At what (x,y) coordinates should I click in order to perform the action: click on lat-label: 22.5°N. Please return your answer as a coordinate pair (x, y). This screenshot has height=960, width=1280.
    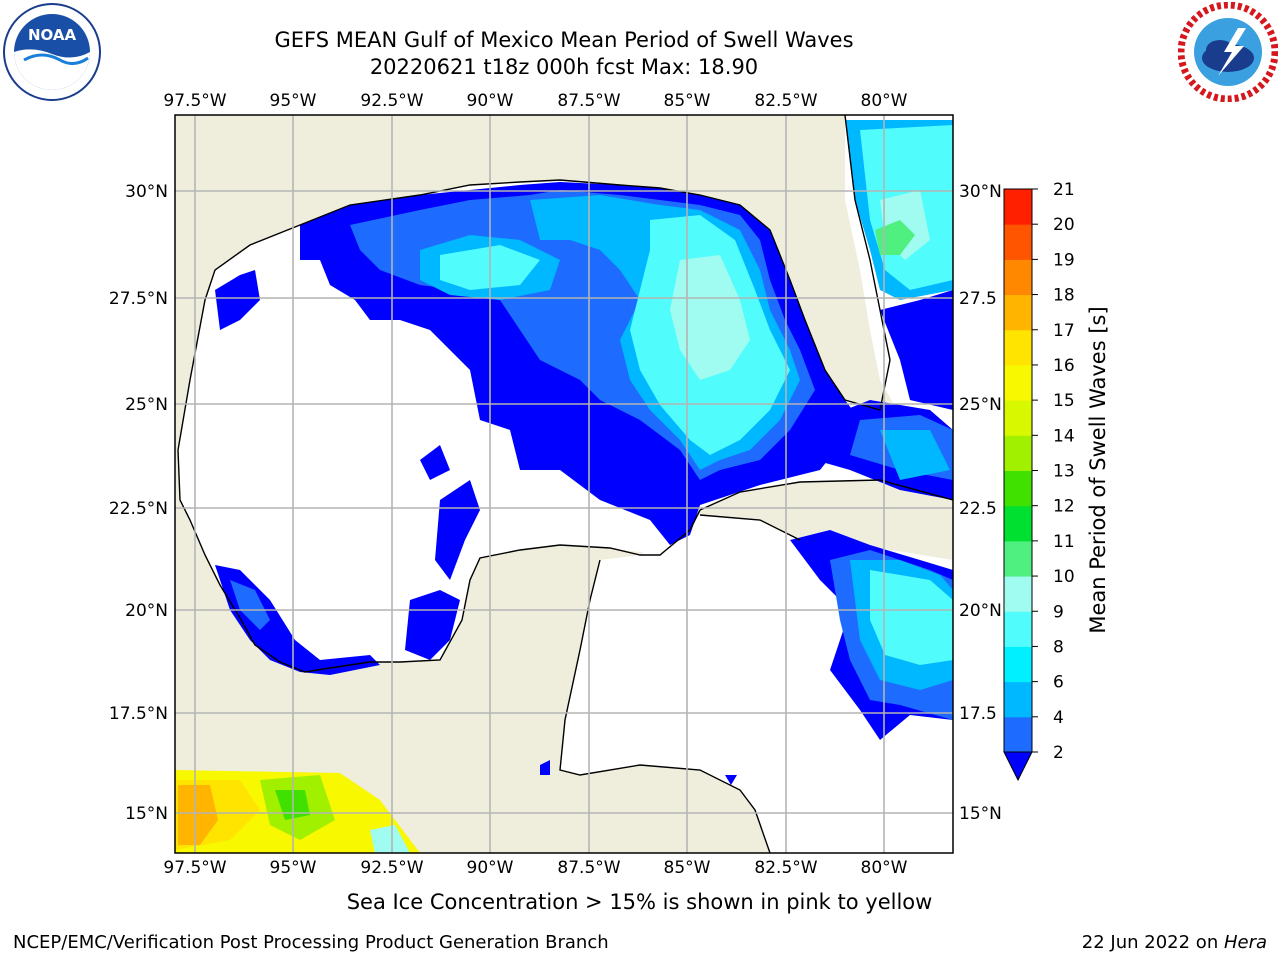
    Looking at the image, I should click on (138, 509).